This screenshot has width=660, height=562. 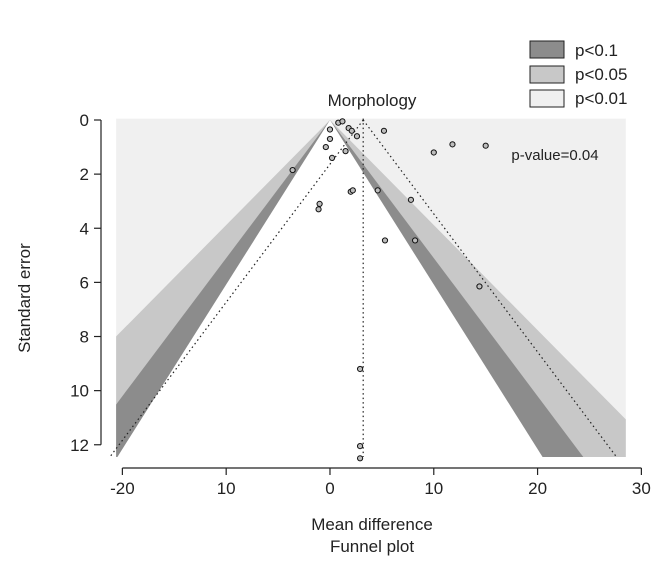 What do you see at coordinates (84, 337) in the screenshot?
I see `y-tick-label: 8` at bounding box center [84, 337].